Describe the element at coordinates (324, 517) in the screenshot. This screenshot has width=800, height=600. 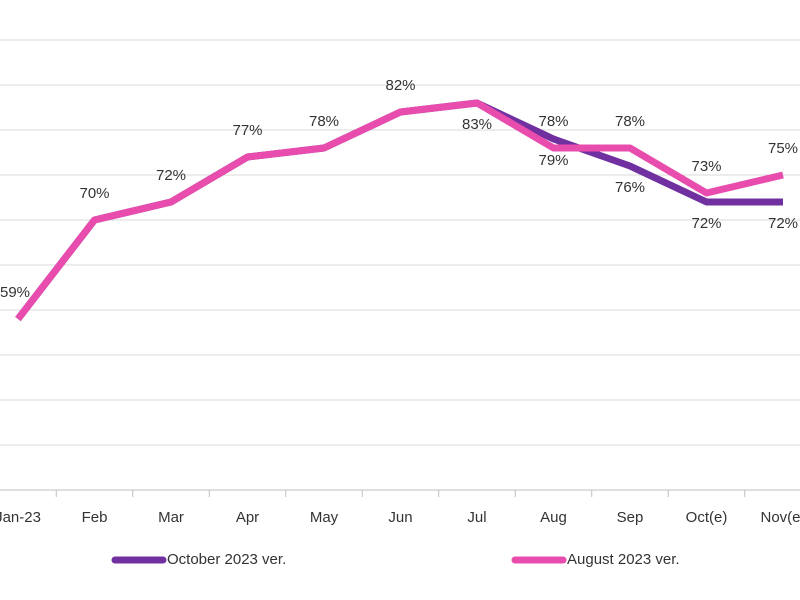
I see `x-tick-label: May` at that location.